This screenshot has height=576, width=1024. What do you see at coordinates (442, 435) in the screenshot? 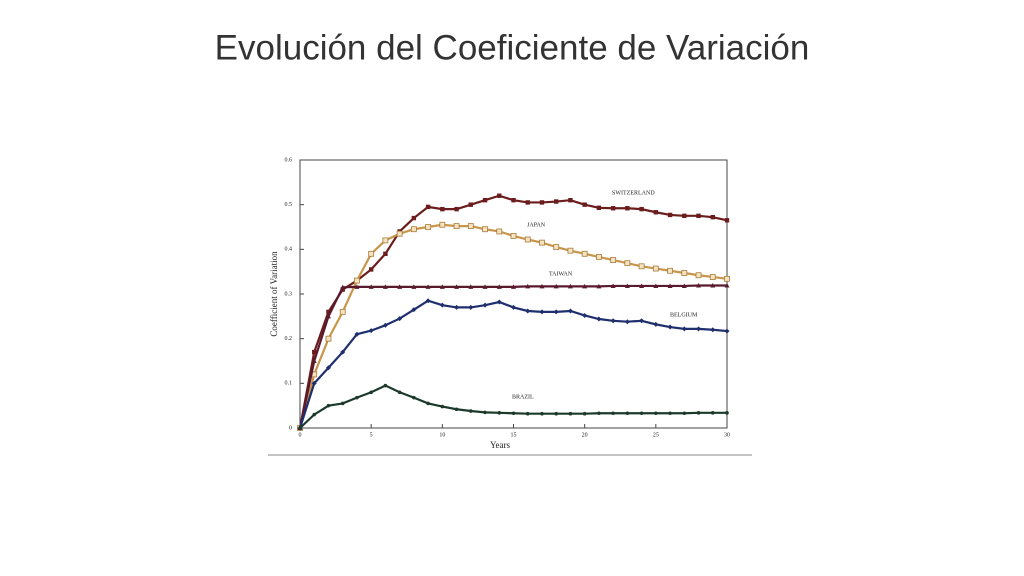
I see `x-tick-label: 10` at bounding box center [442, 435].